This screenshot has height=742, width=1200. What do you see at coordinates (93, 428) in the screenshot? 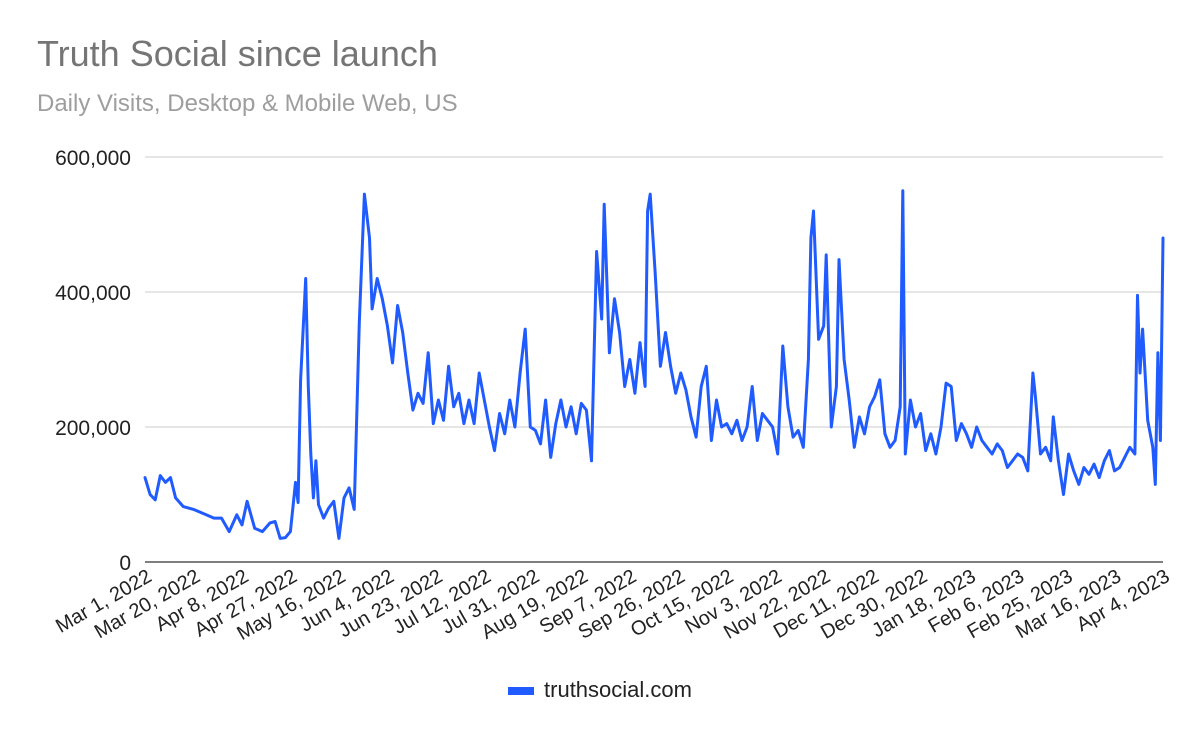
I see `y-tick-label: 200,000` at bounding box center [93, 428].